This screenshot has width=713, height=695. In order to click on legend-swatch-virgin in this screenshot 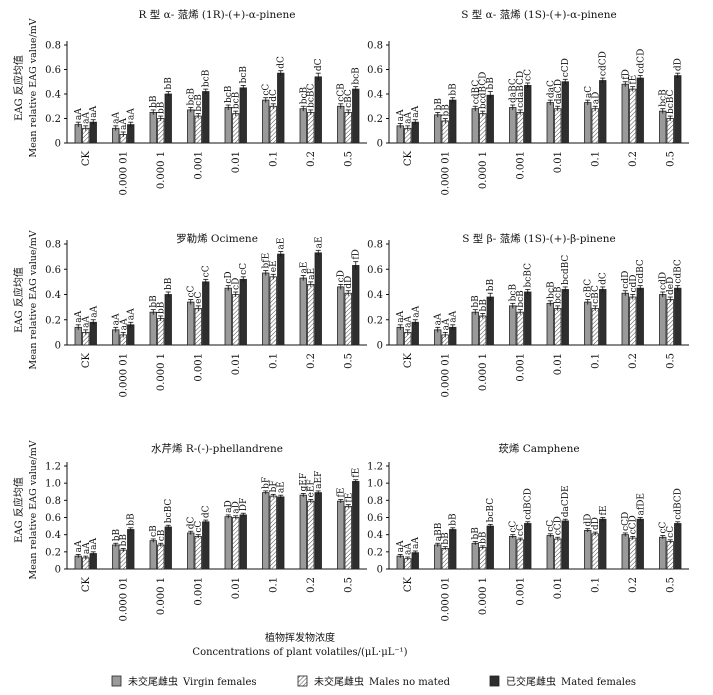, I will do `click(116, 681)`.